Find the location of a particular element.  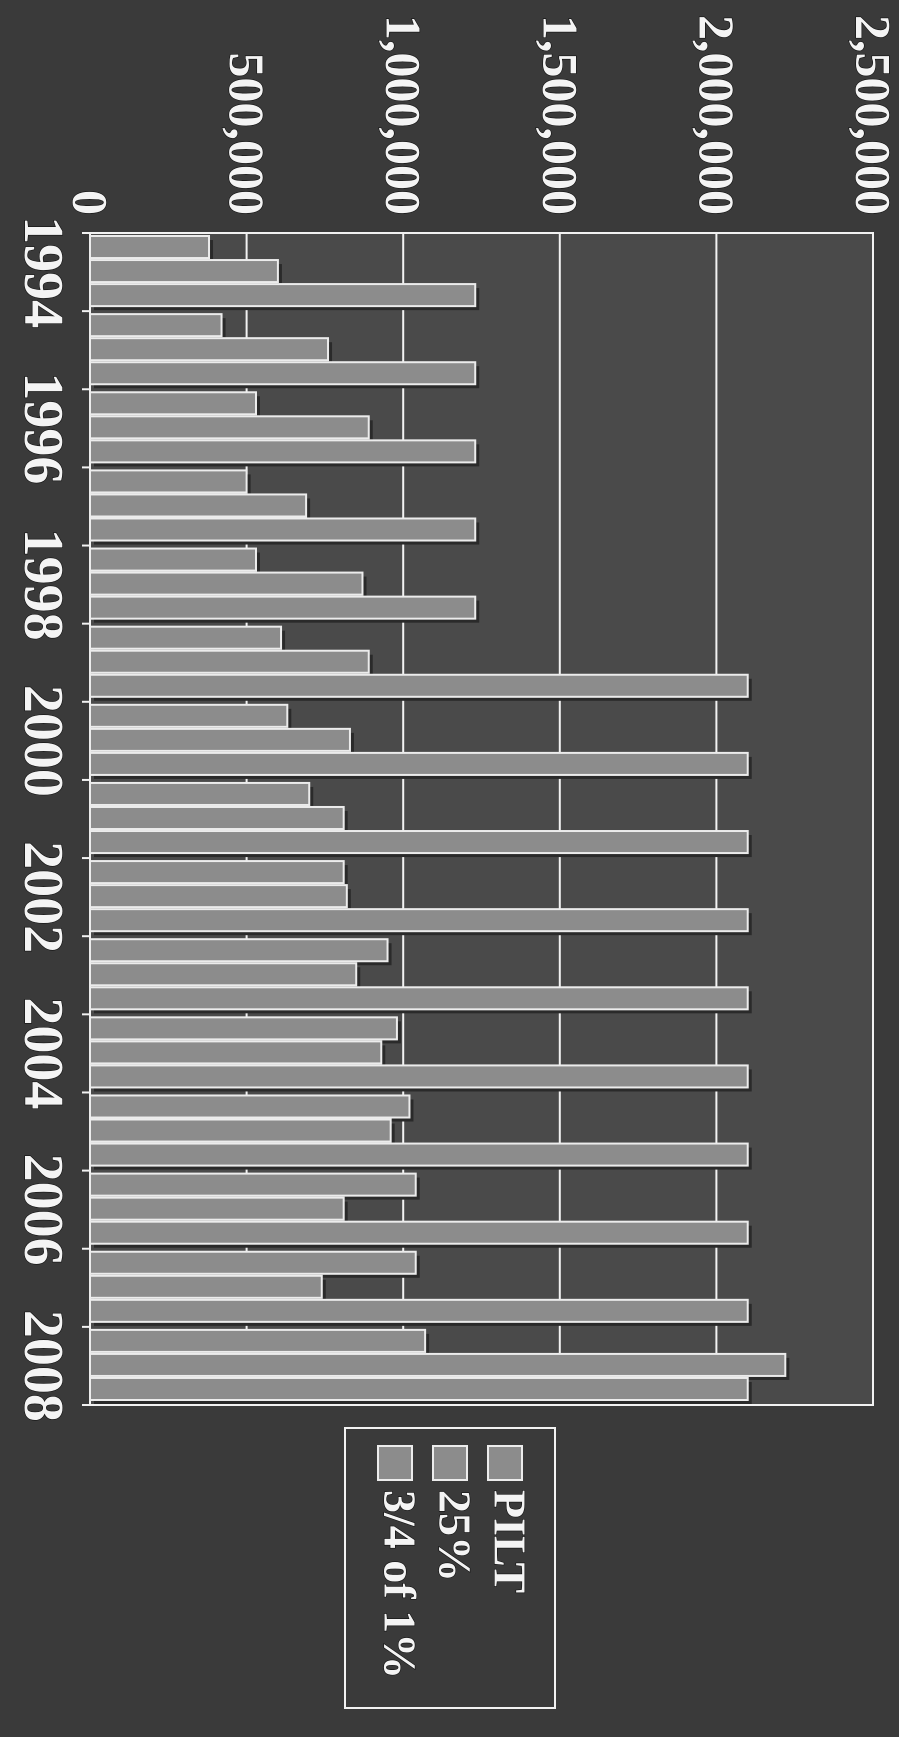

bar-3-4-of-1--2006 is located at coordinates (253, 1184).